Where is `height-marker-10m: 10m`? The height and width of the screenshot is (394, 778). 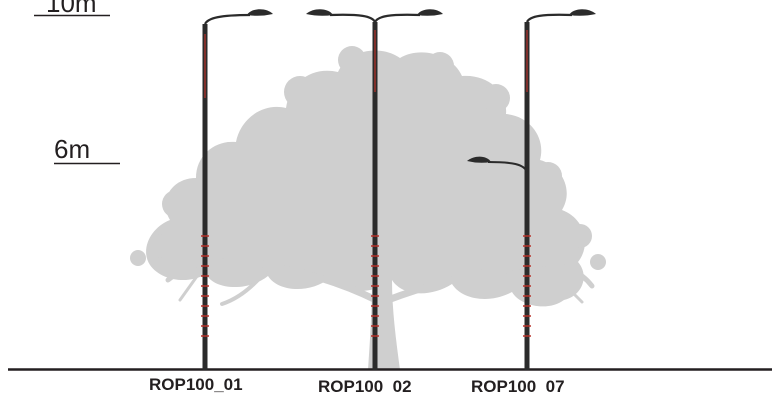
height-marker-10m: 10m is located at coordinates (72, 9).